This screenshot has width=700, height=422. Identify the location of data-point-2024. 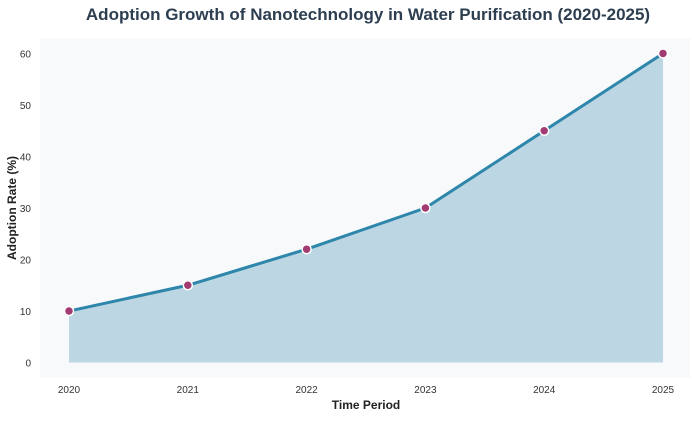
(544, 130).